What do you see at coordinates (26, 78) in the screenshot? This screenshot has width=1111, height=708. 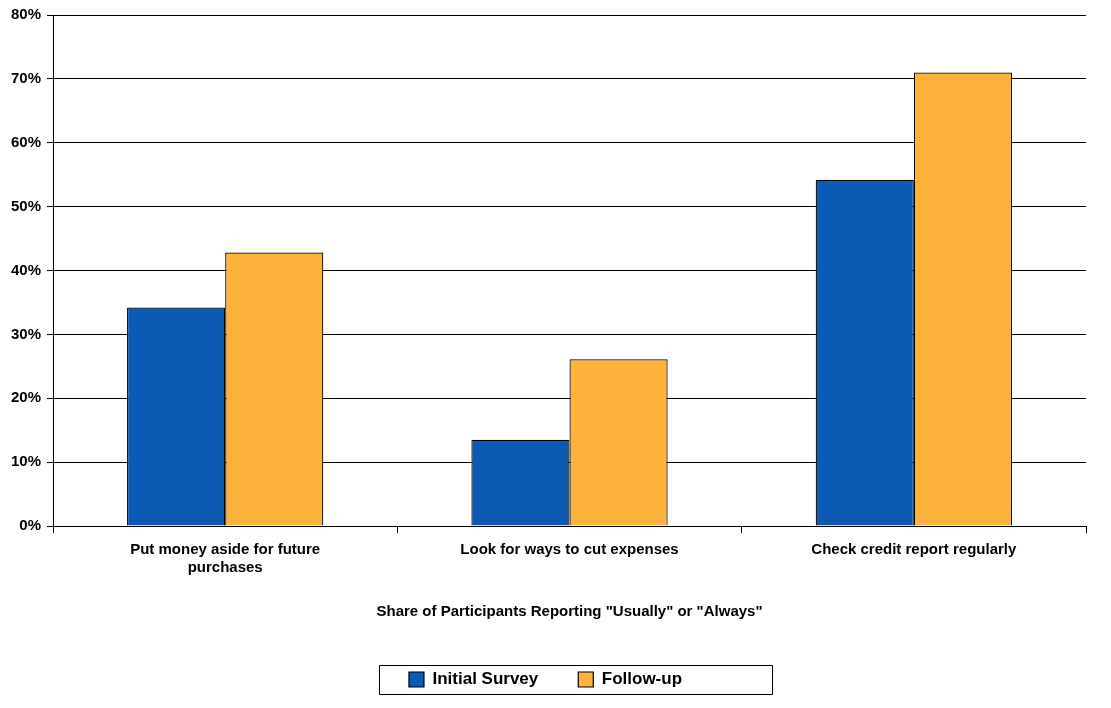 I see `y-tick-label: 70%` at bounding box center [26, 78].